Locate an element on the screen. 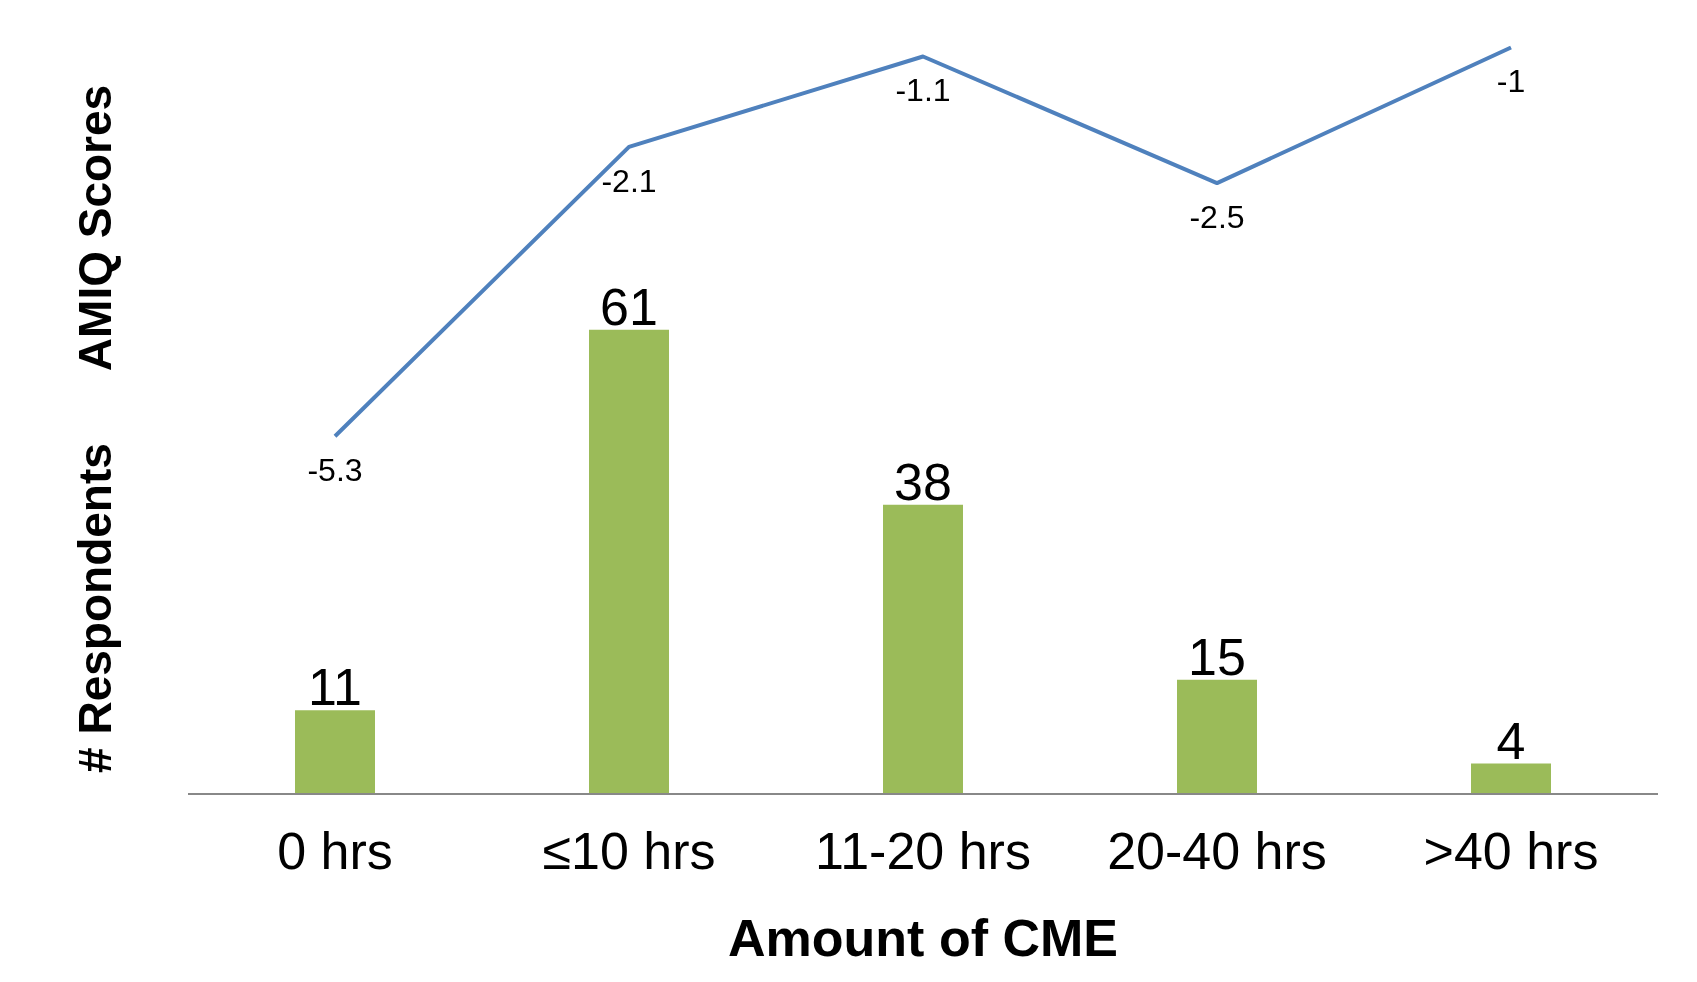 The height and width of the screenshot is (982, 1697). x-tick-label: 11-20 hrs is located at coordinates (923, 850).